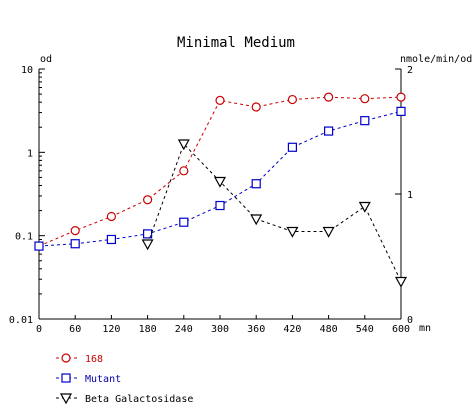 Image resolution: width=472 pixels, height=405 pixels. I want to click on x-tick-label: 60, so click(75, 329).